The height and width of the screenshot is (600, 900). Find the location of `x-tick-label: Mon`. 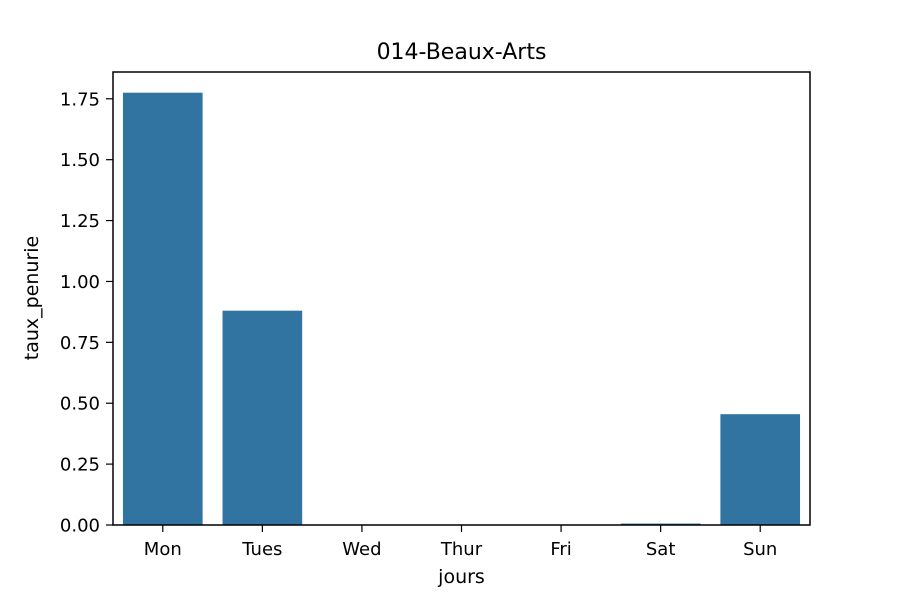

x-tick-label: Mon is located at coordinates (163, 549).